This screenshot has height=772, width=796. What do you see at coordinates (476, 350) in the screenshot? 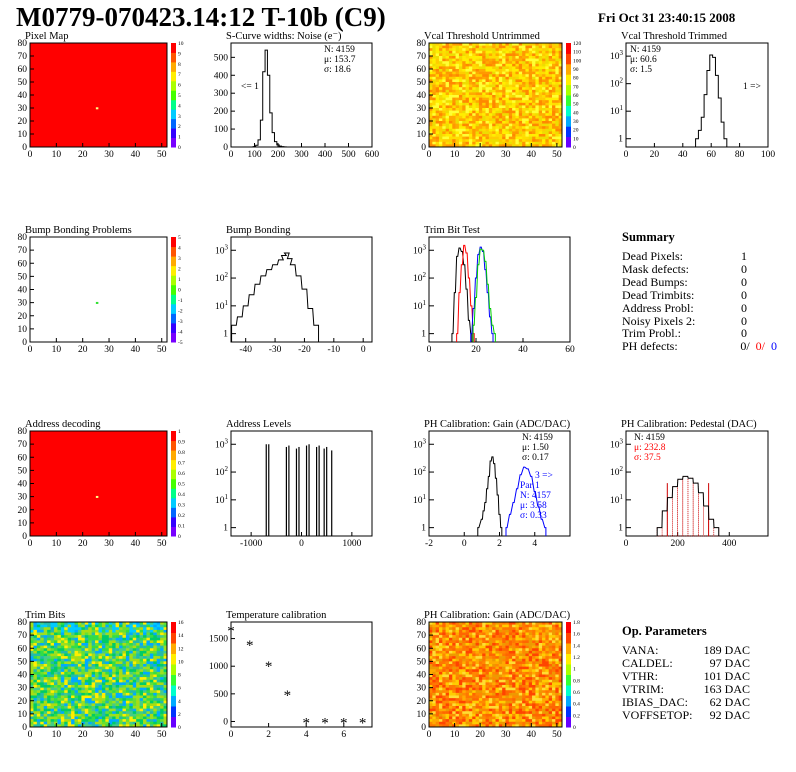
I see `x-tick-label: 20` at bounding box center [476, 350].